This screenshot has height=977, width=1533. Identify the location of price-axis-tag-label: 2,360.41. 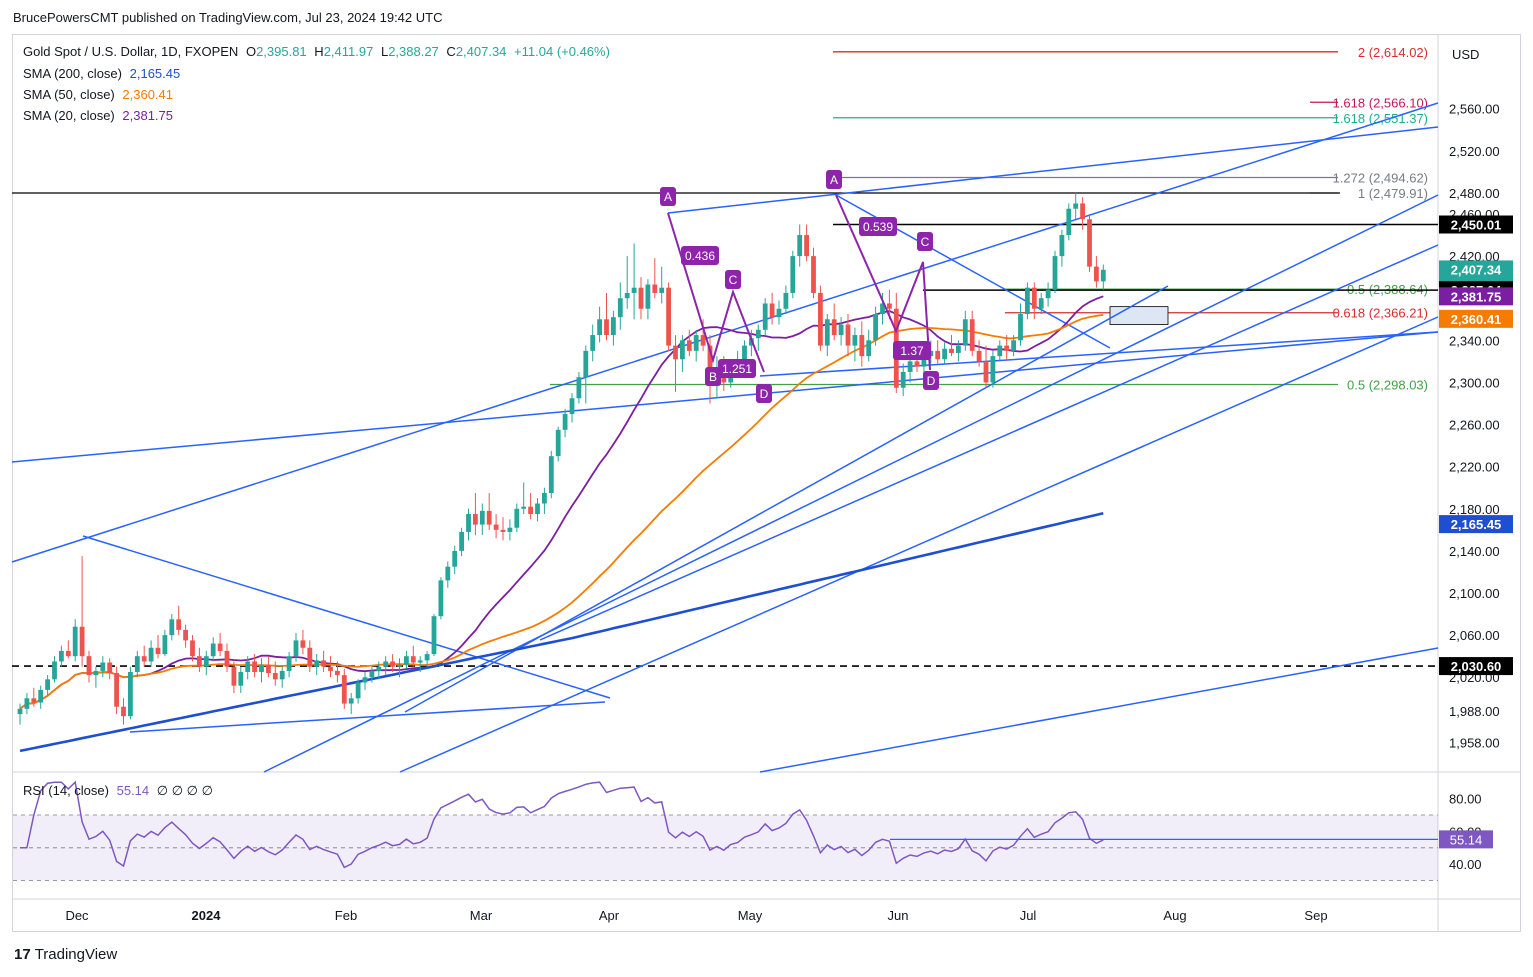
(1476, 319).